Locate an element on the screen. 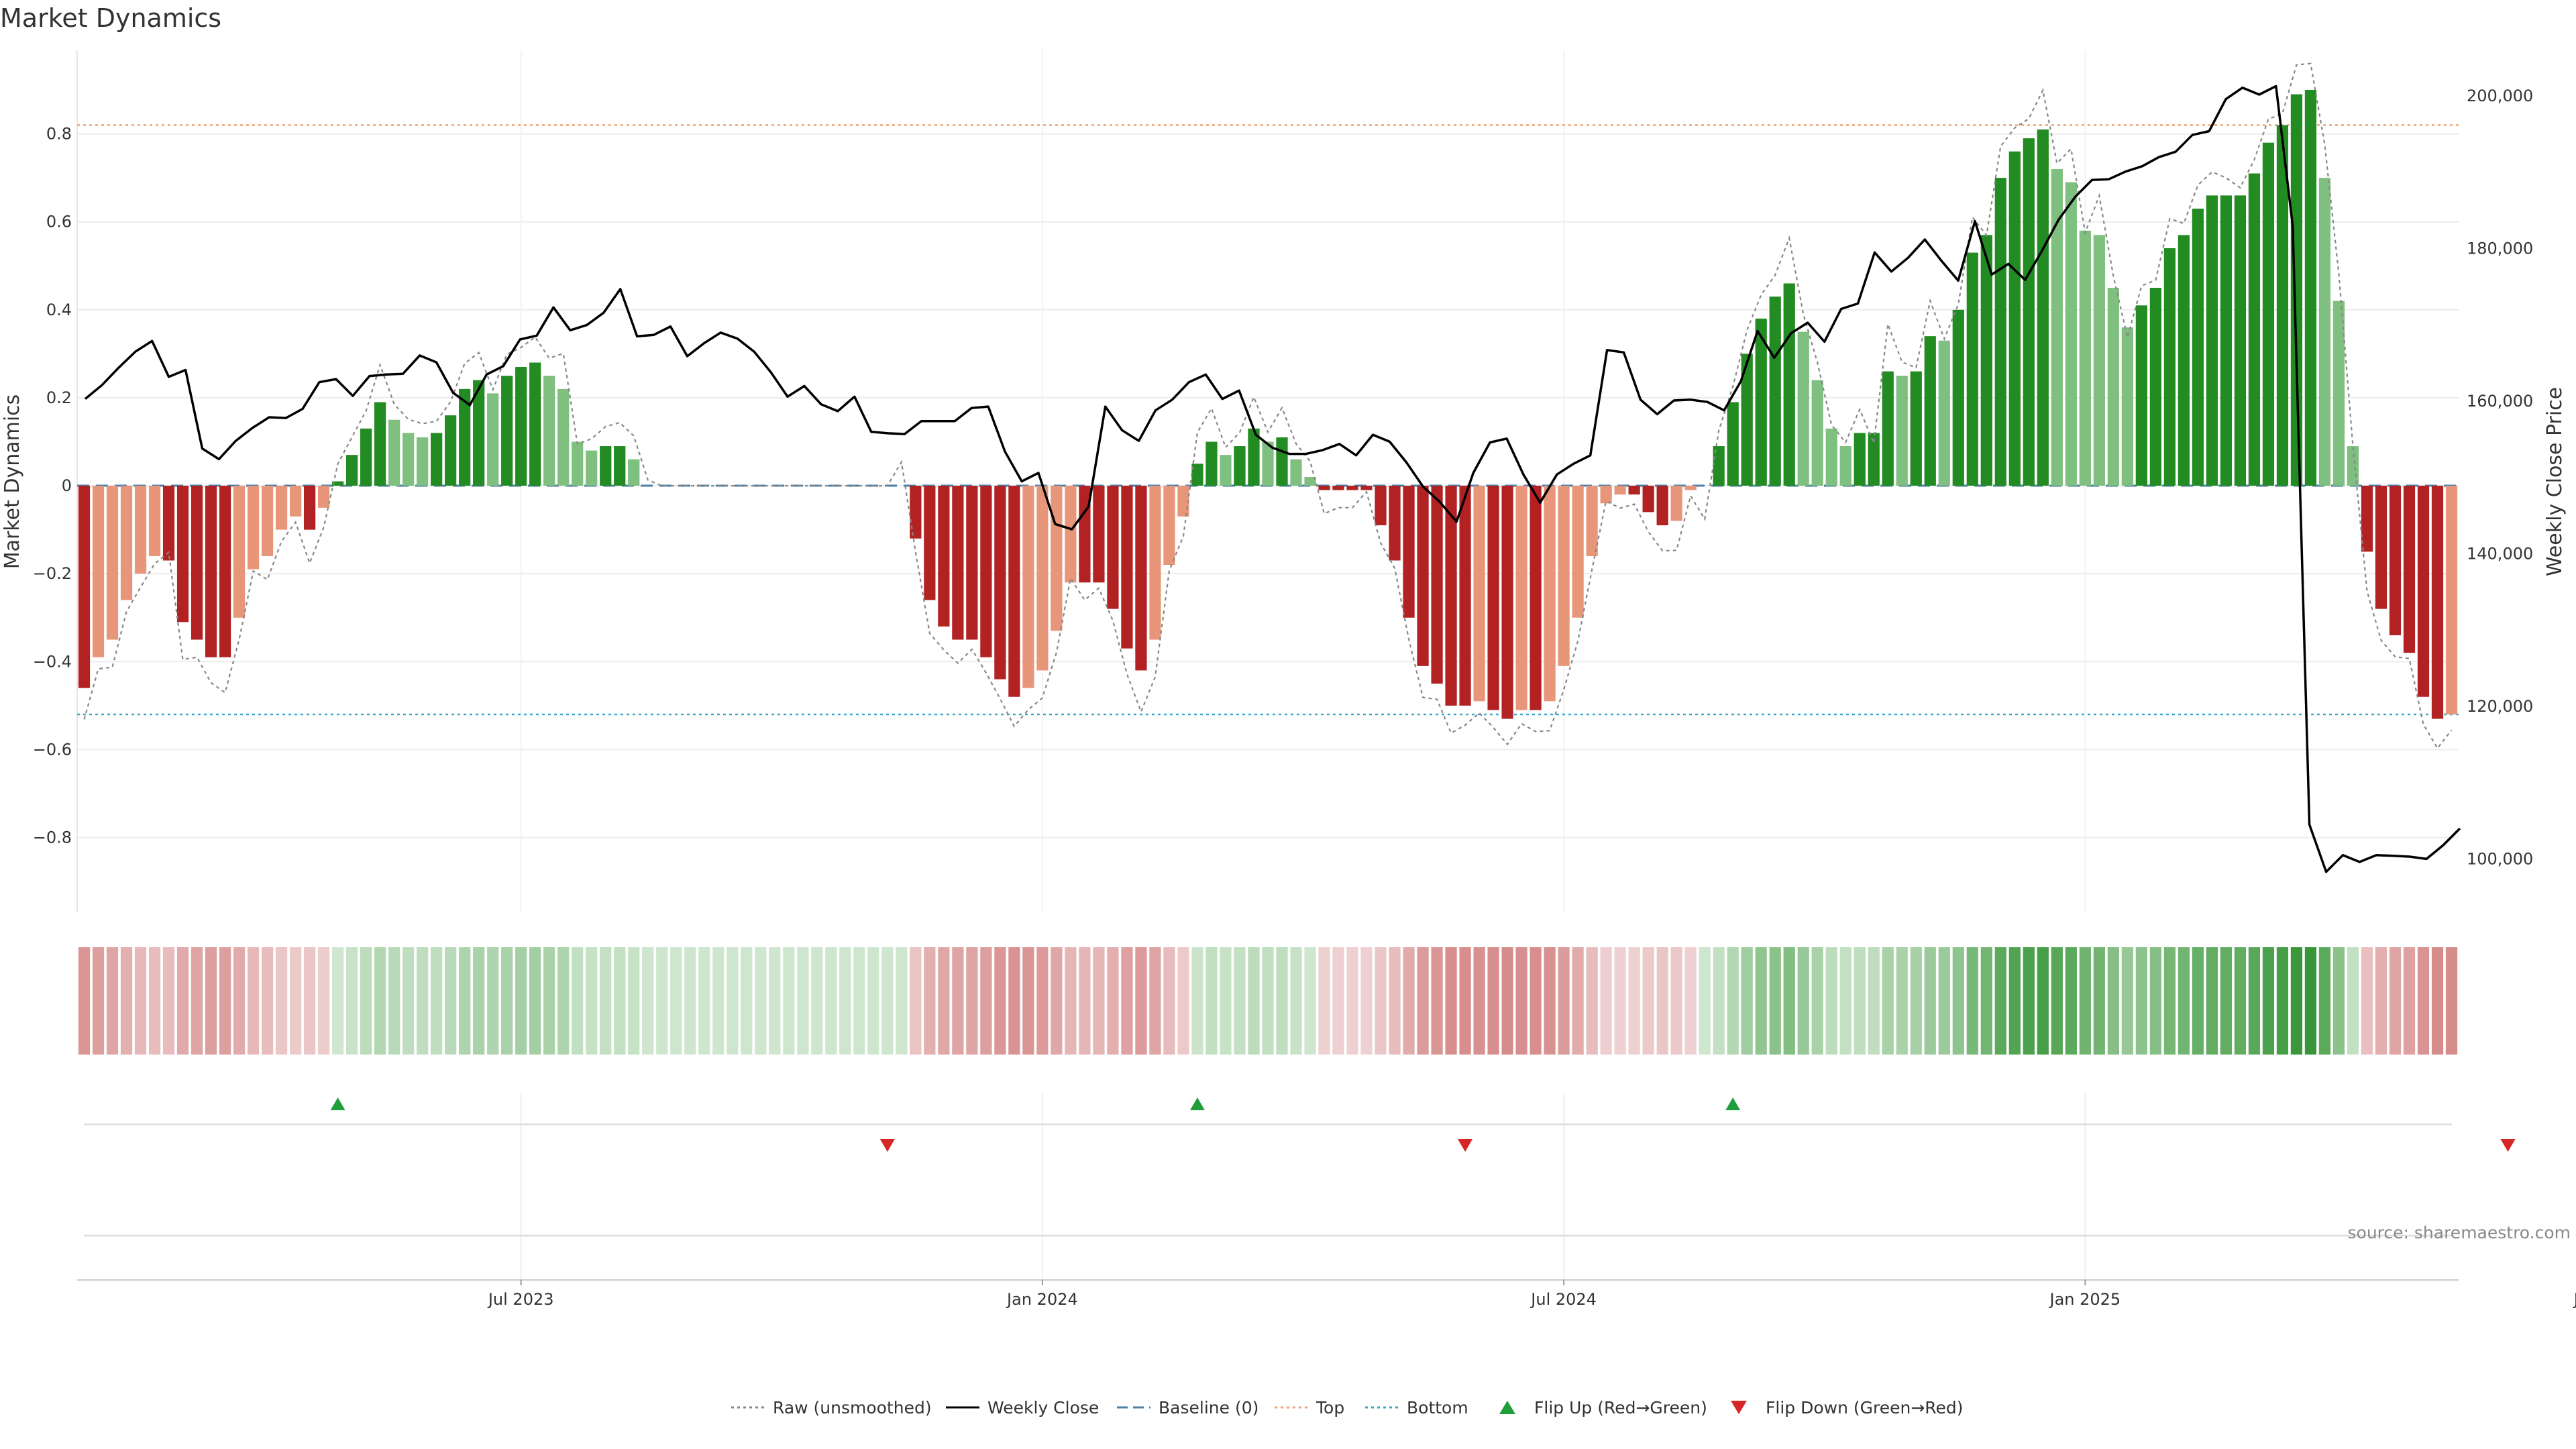 Image resolution: width=2576 pixels, height=1449 pixels. flip-up-marker is located at coordinates (337, 1103).